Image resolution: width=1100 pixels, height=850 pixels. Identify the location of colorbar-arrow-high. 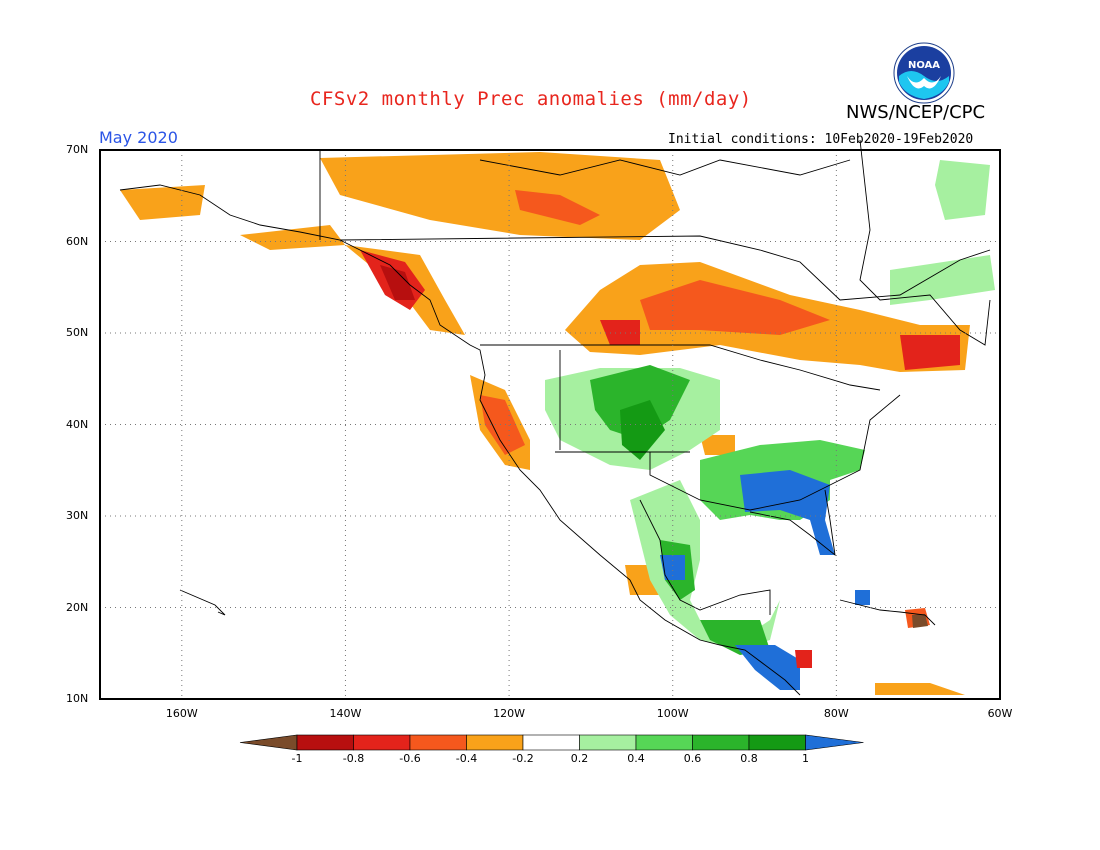
(834, 742).